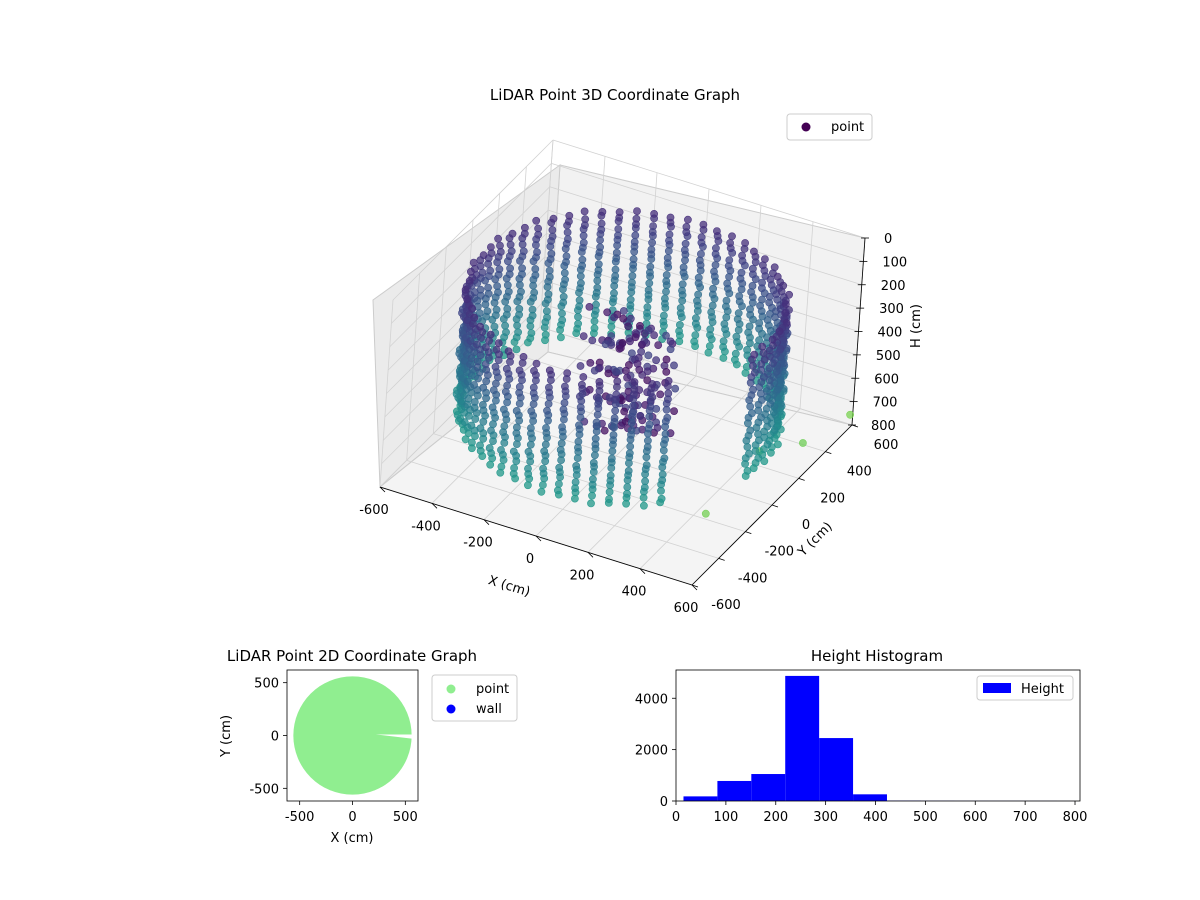  What do you see at coordinates (1025, 817) in the screenshot?
I see `histogram-x-tick-label: 700` at bounding box center [1025, 817].